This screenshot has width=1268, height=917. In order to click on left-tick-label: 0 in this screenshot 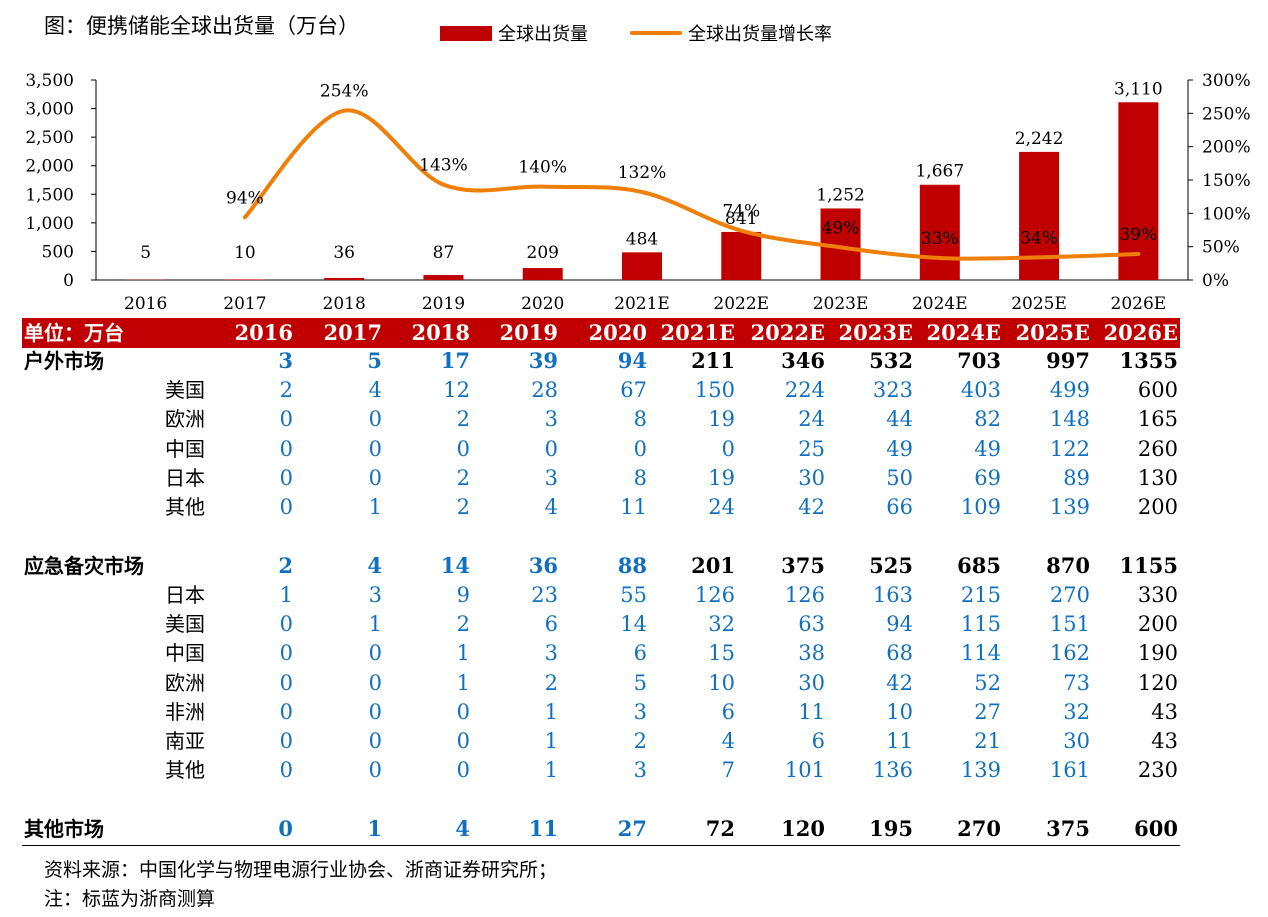, I will do `click(68, 281)`.